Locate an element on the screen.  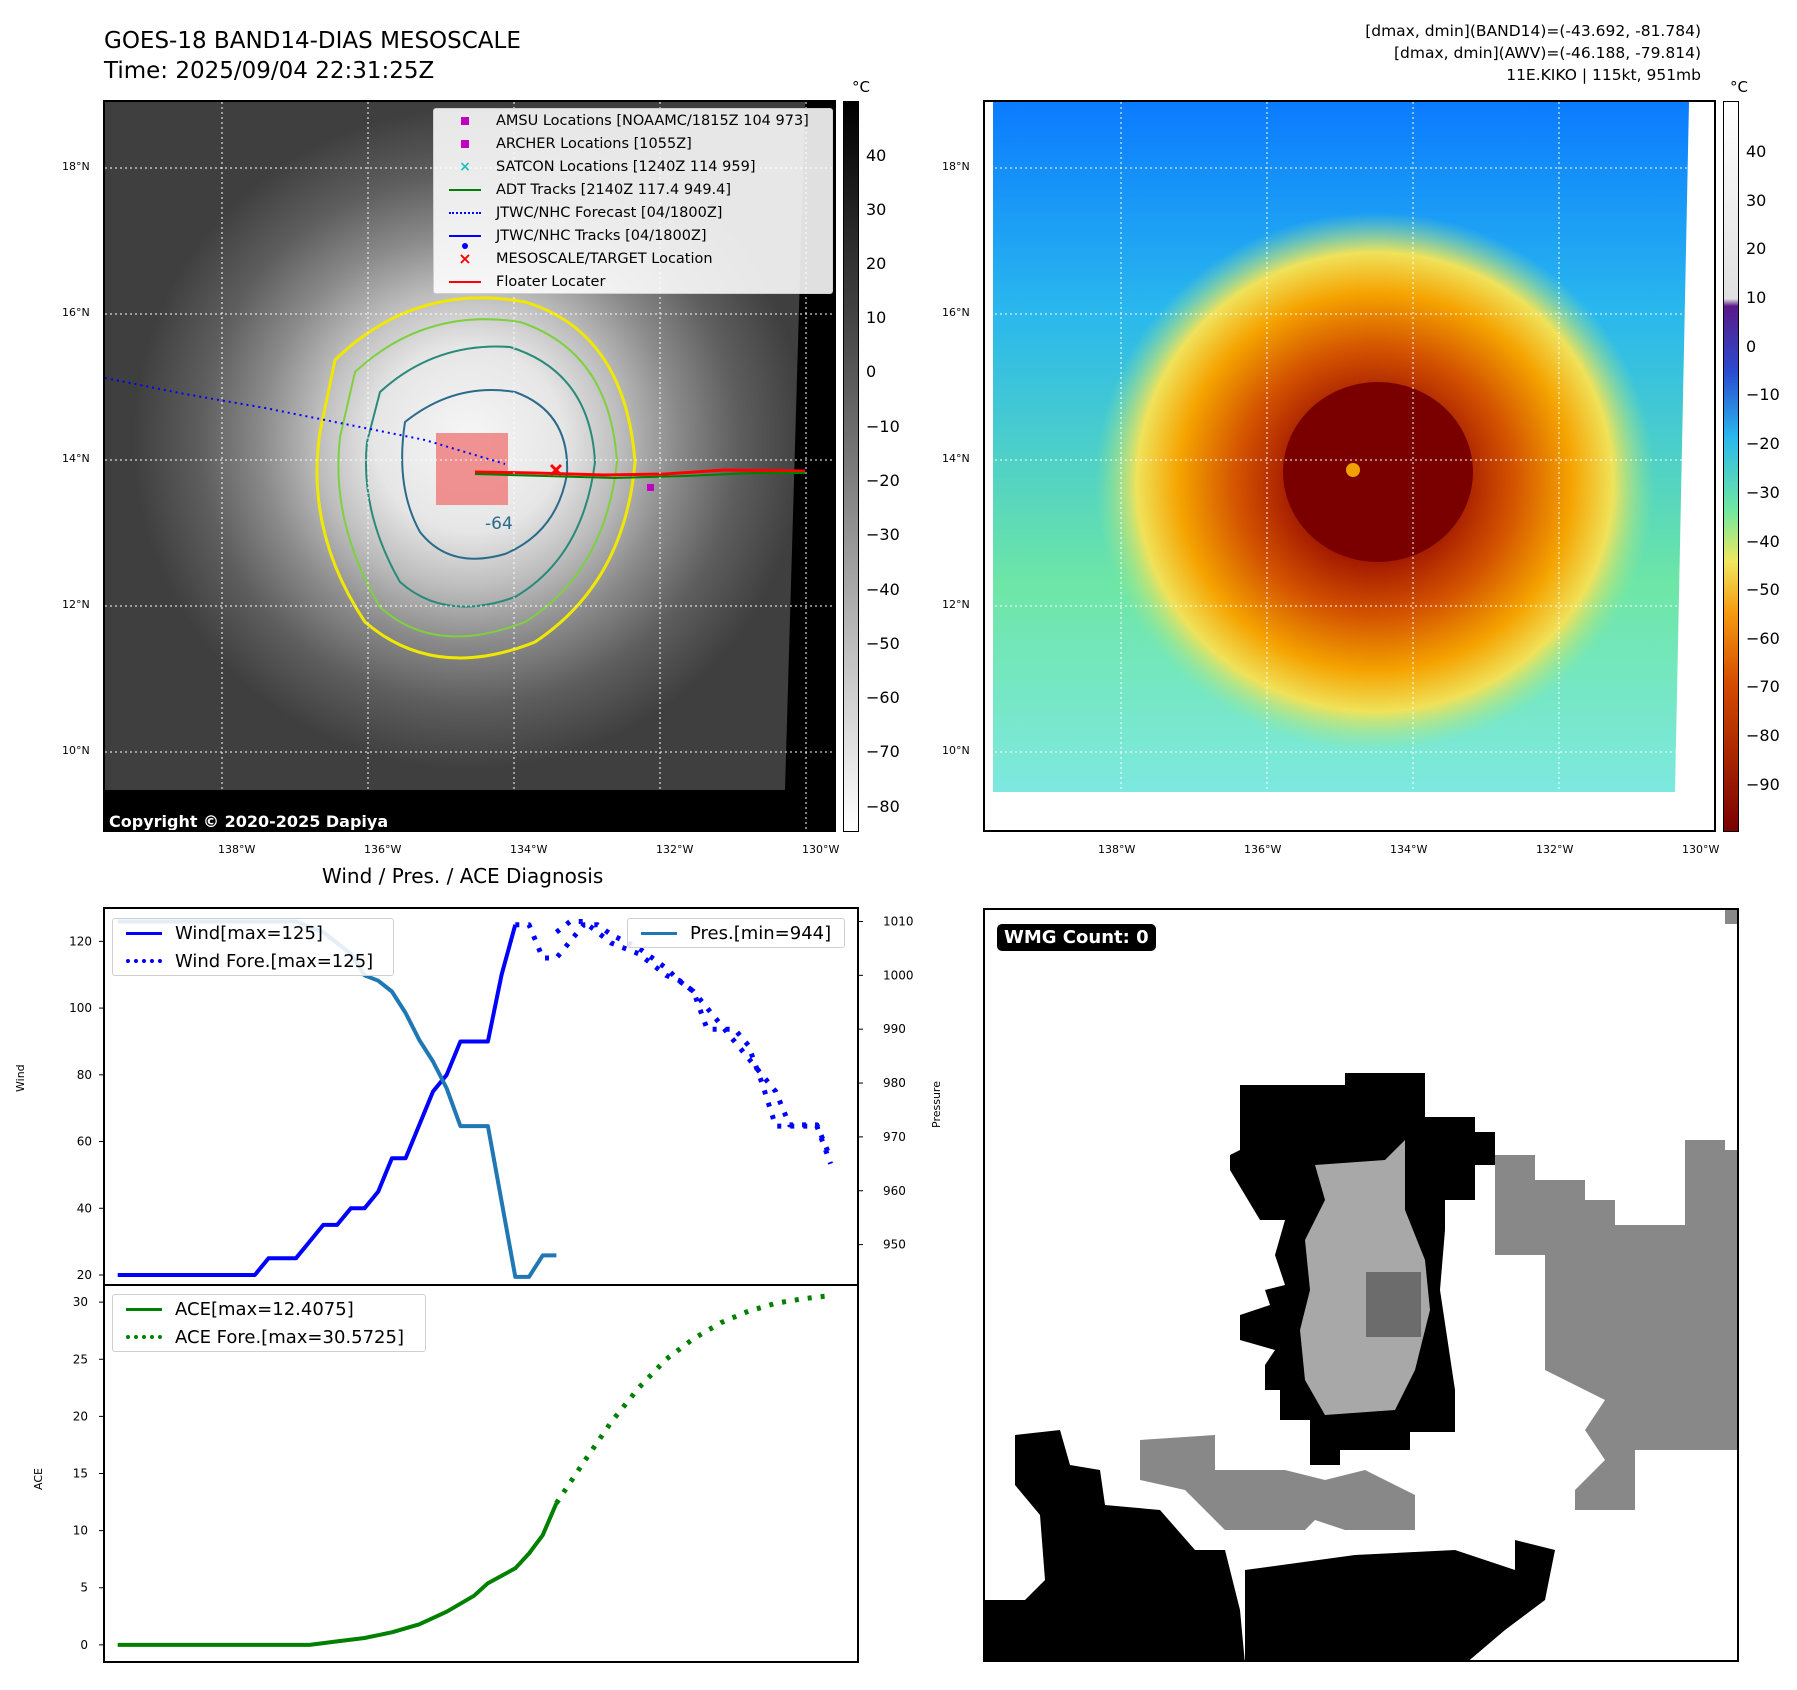
ace-axis-label: ACE is located at coordinates (38, 1479).